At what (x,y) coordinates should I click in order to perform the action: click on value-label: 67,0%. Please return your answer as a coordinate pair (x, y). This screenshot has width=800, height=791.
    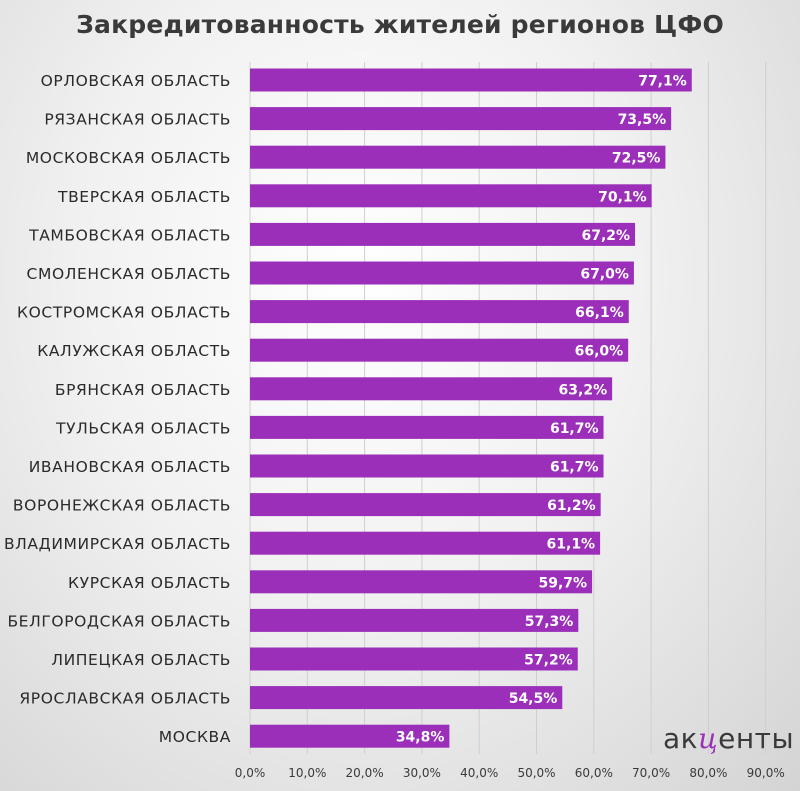
    Looking at the image, I should click on (604, 275).